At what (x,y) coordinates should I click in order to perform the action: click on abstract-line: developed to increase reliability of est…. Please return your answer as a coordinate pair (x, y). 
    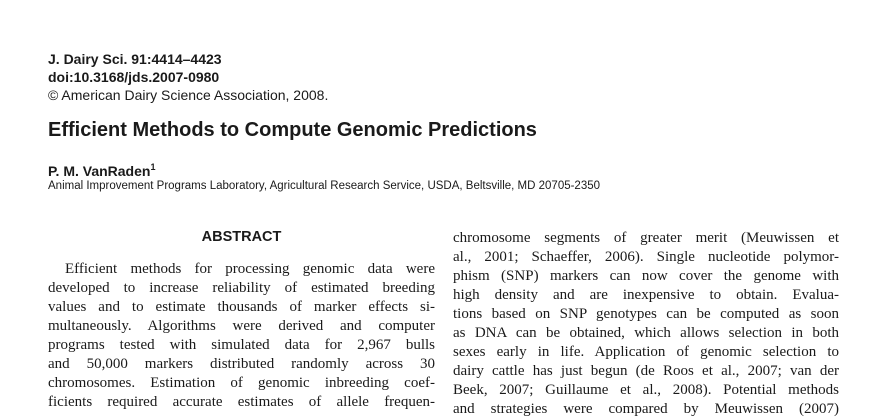
    Looking at the image, I should click on (241, 288).